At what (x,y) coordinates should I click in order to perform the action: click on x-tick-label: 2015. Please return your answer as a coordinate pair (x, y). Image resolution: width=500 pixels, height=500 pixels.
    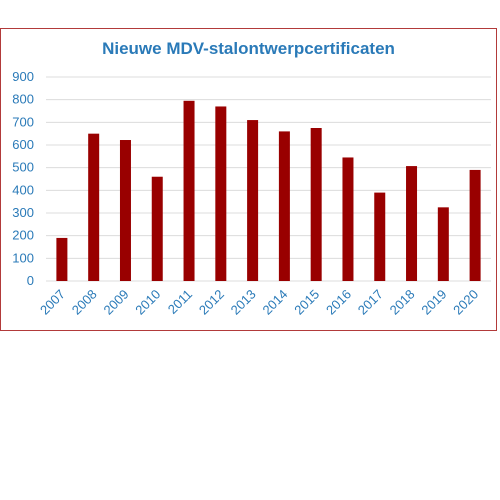
    Looking at the image, I should click on (306, 302).